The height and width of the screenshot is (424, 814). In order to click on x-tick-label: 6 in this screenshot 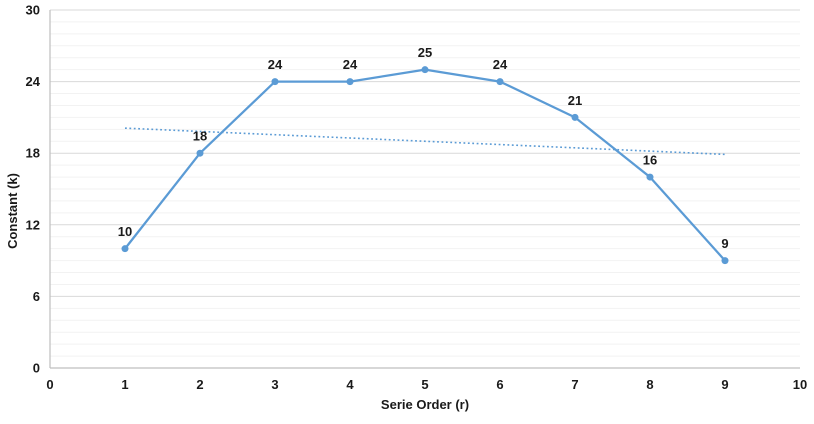, I will do `click(499, 384)`.